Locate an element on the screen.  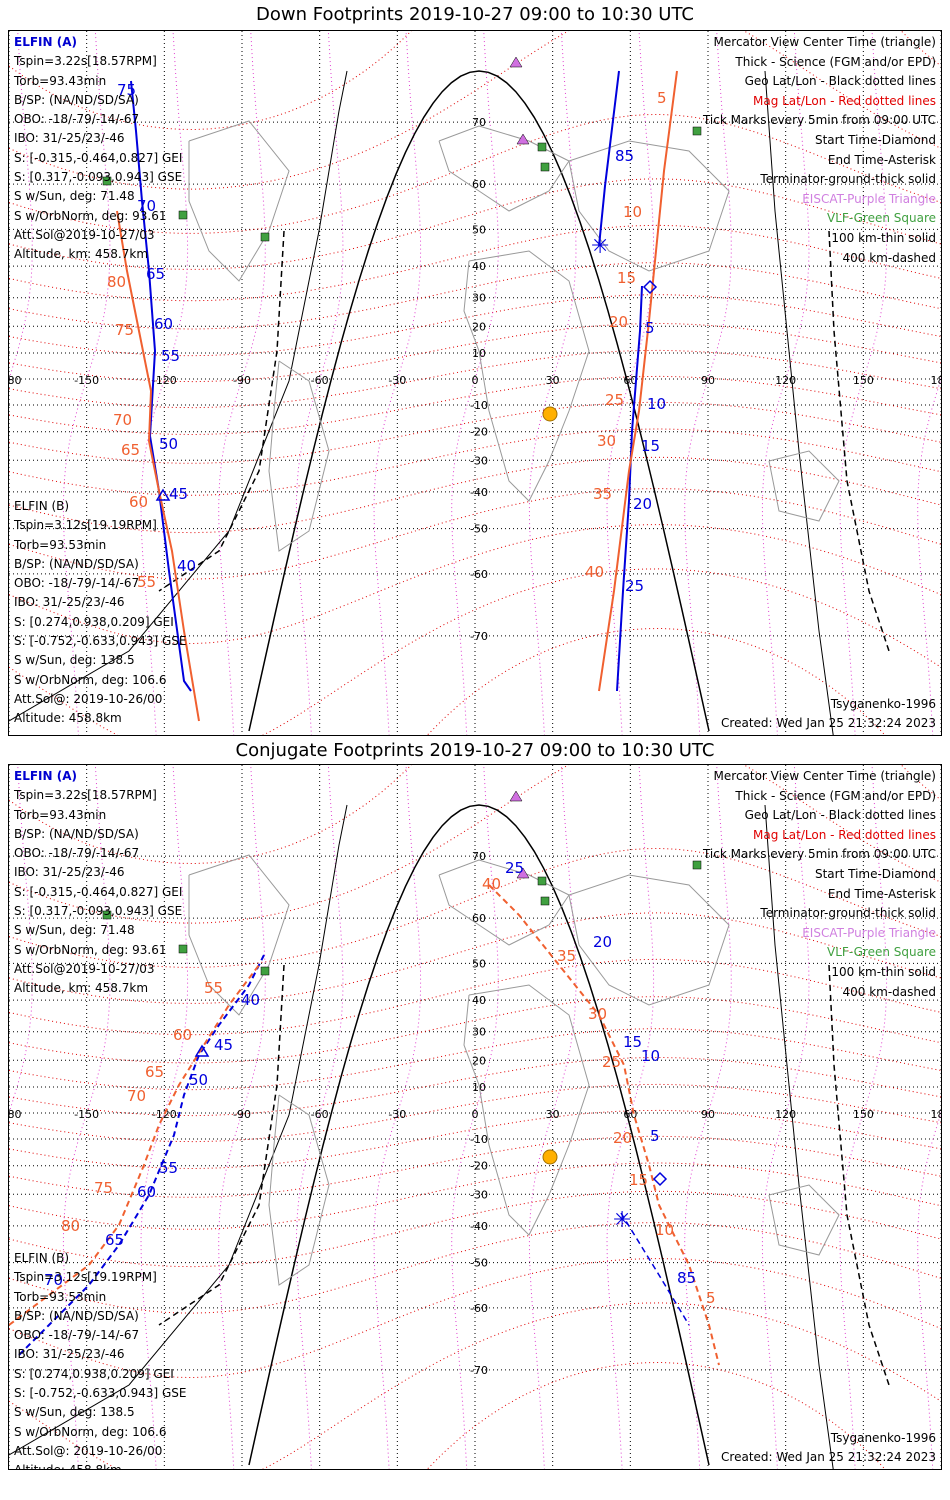
elfin-a-tick-label: 45 is located at coordinates (223, 1045).